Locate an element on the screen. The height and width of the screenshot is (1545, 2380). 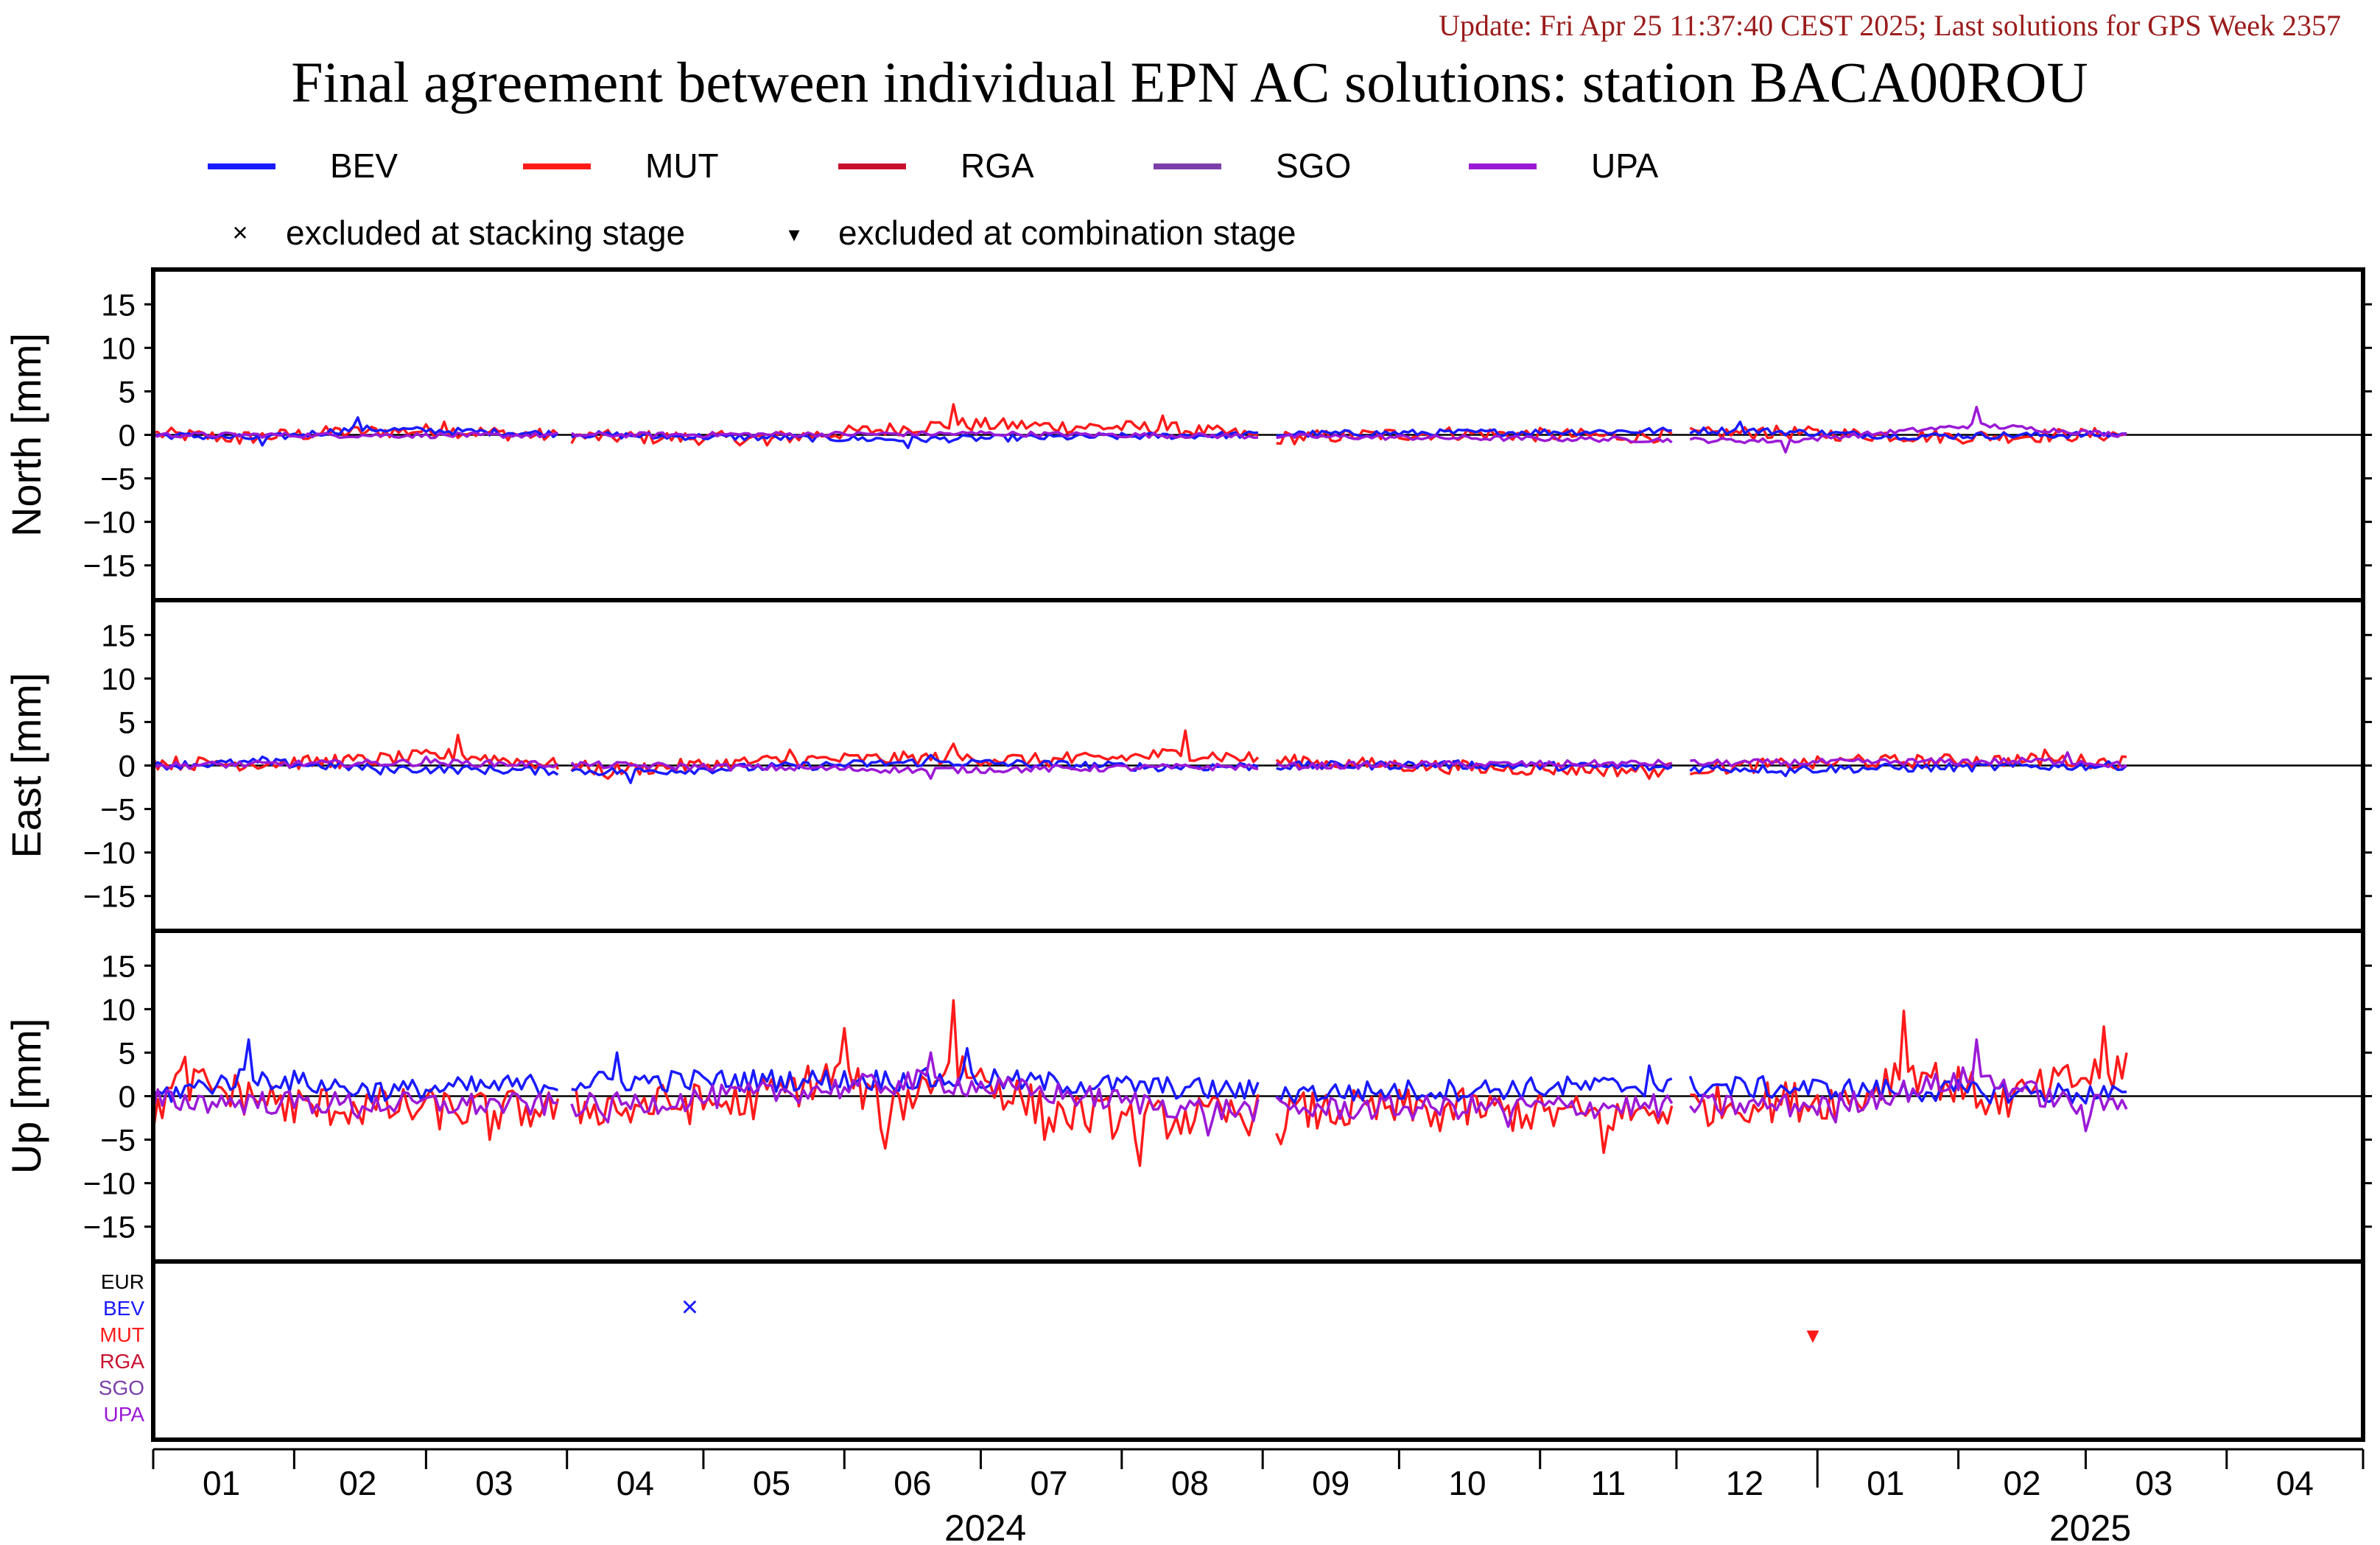
legend-label-stacking: excluded at stacking stage is located at coordinates (485, 233).